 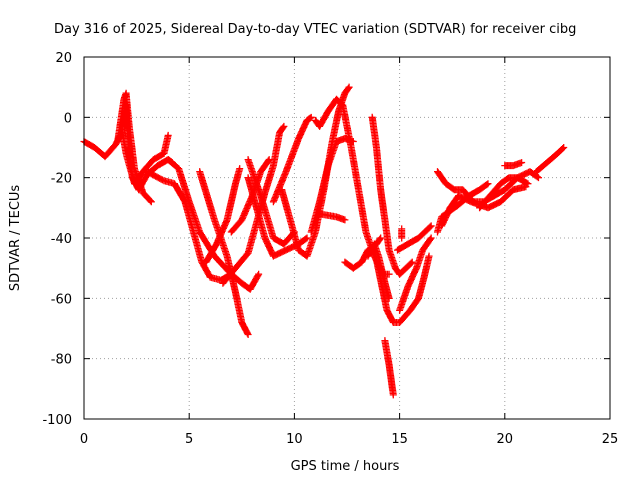 I want to click on y-tick-label: -100, so click(x=57, y=420).